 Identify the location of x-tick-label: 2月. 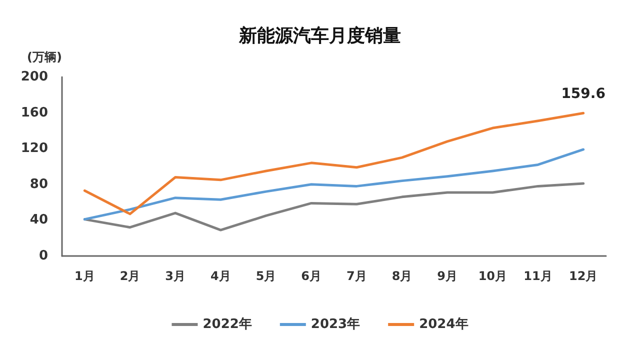
(130, 276).